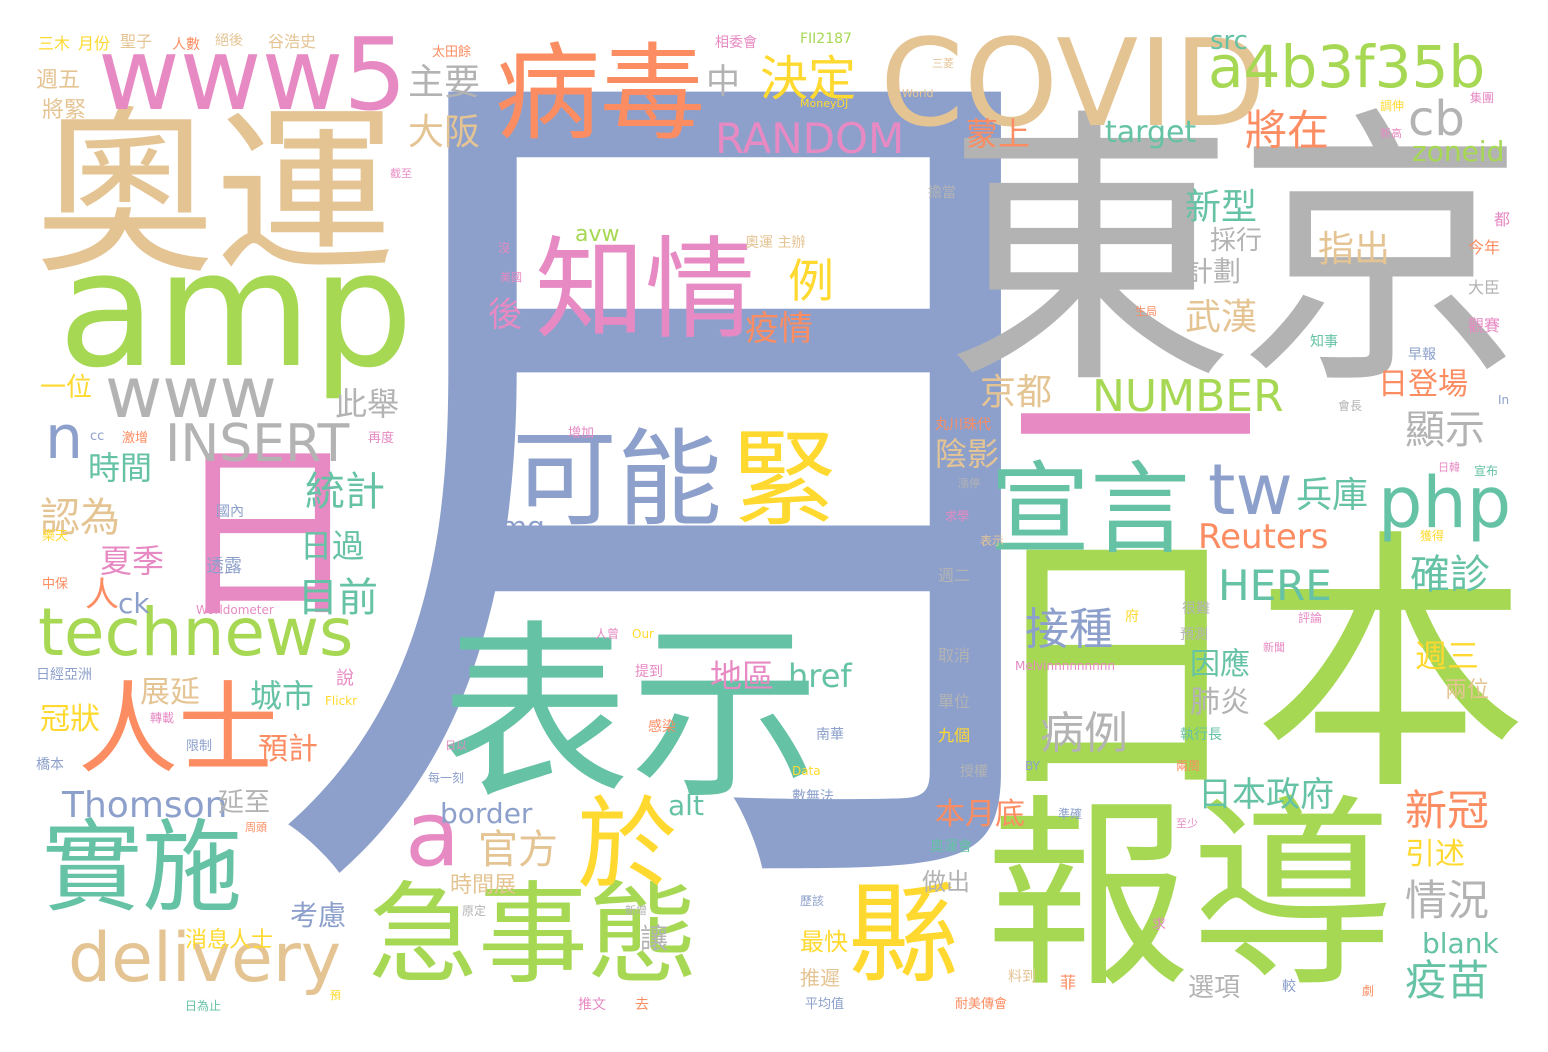 The height and width of the screenshot is (1052, 1548). I want to click on word-61: 蒙上, so click(998, 134).